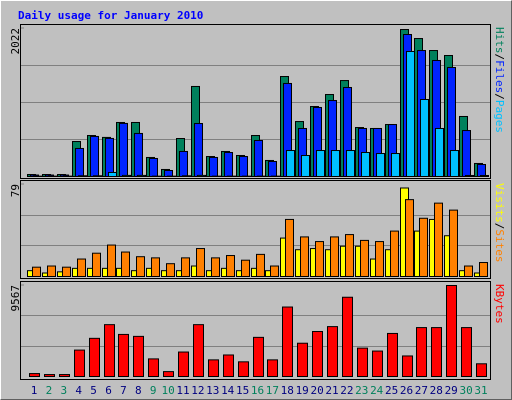  What do you see at coordinates (391, 390) in the screenshot?
I see `x-tick-label: 25` at bounding box center [391, 390].